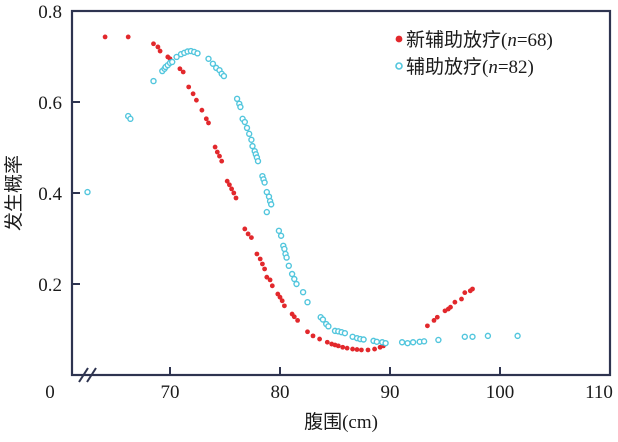 This screenshot has height=442, width=618. Describe the element at coordinates (50, 285) in the screenshot. I see `y-tick-label: 0.2` at that location.